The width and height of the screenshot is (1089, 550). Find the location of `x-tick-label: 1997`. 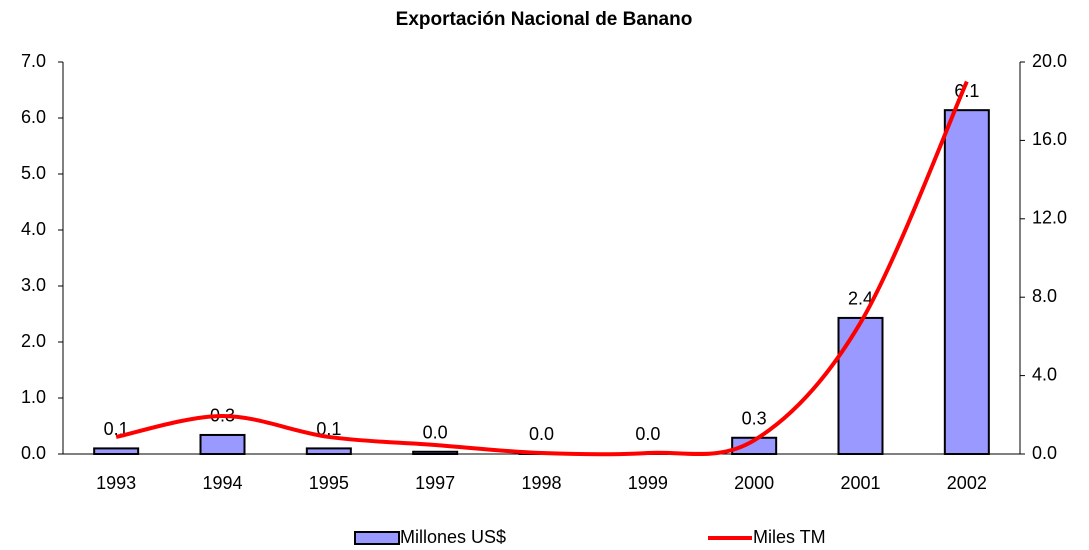

x-tick-label: 1997 is located at coordinates (435, 483).